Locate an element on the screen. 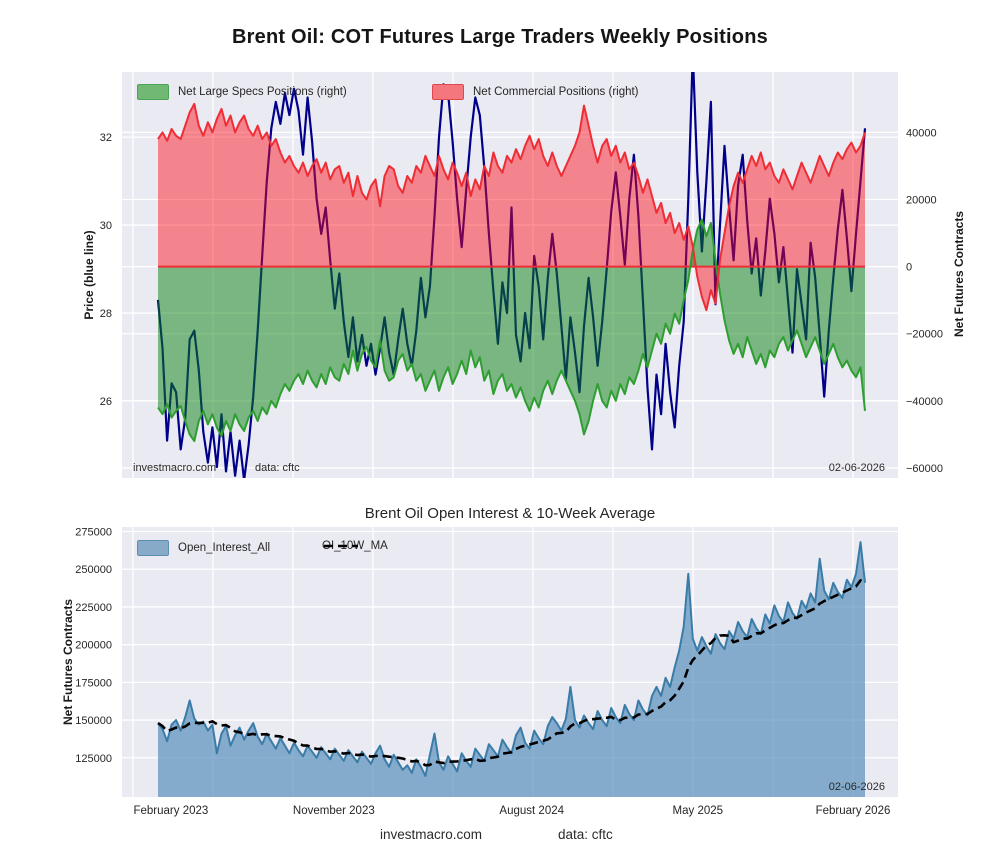 The image size is (1000, 860). svg-text: 28 is located at coordinates (106, 314).